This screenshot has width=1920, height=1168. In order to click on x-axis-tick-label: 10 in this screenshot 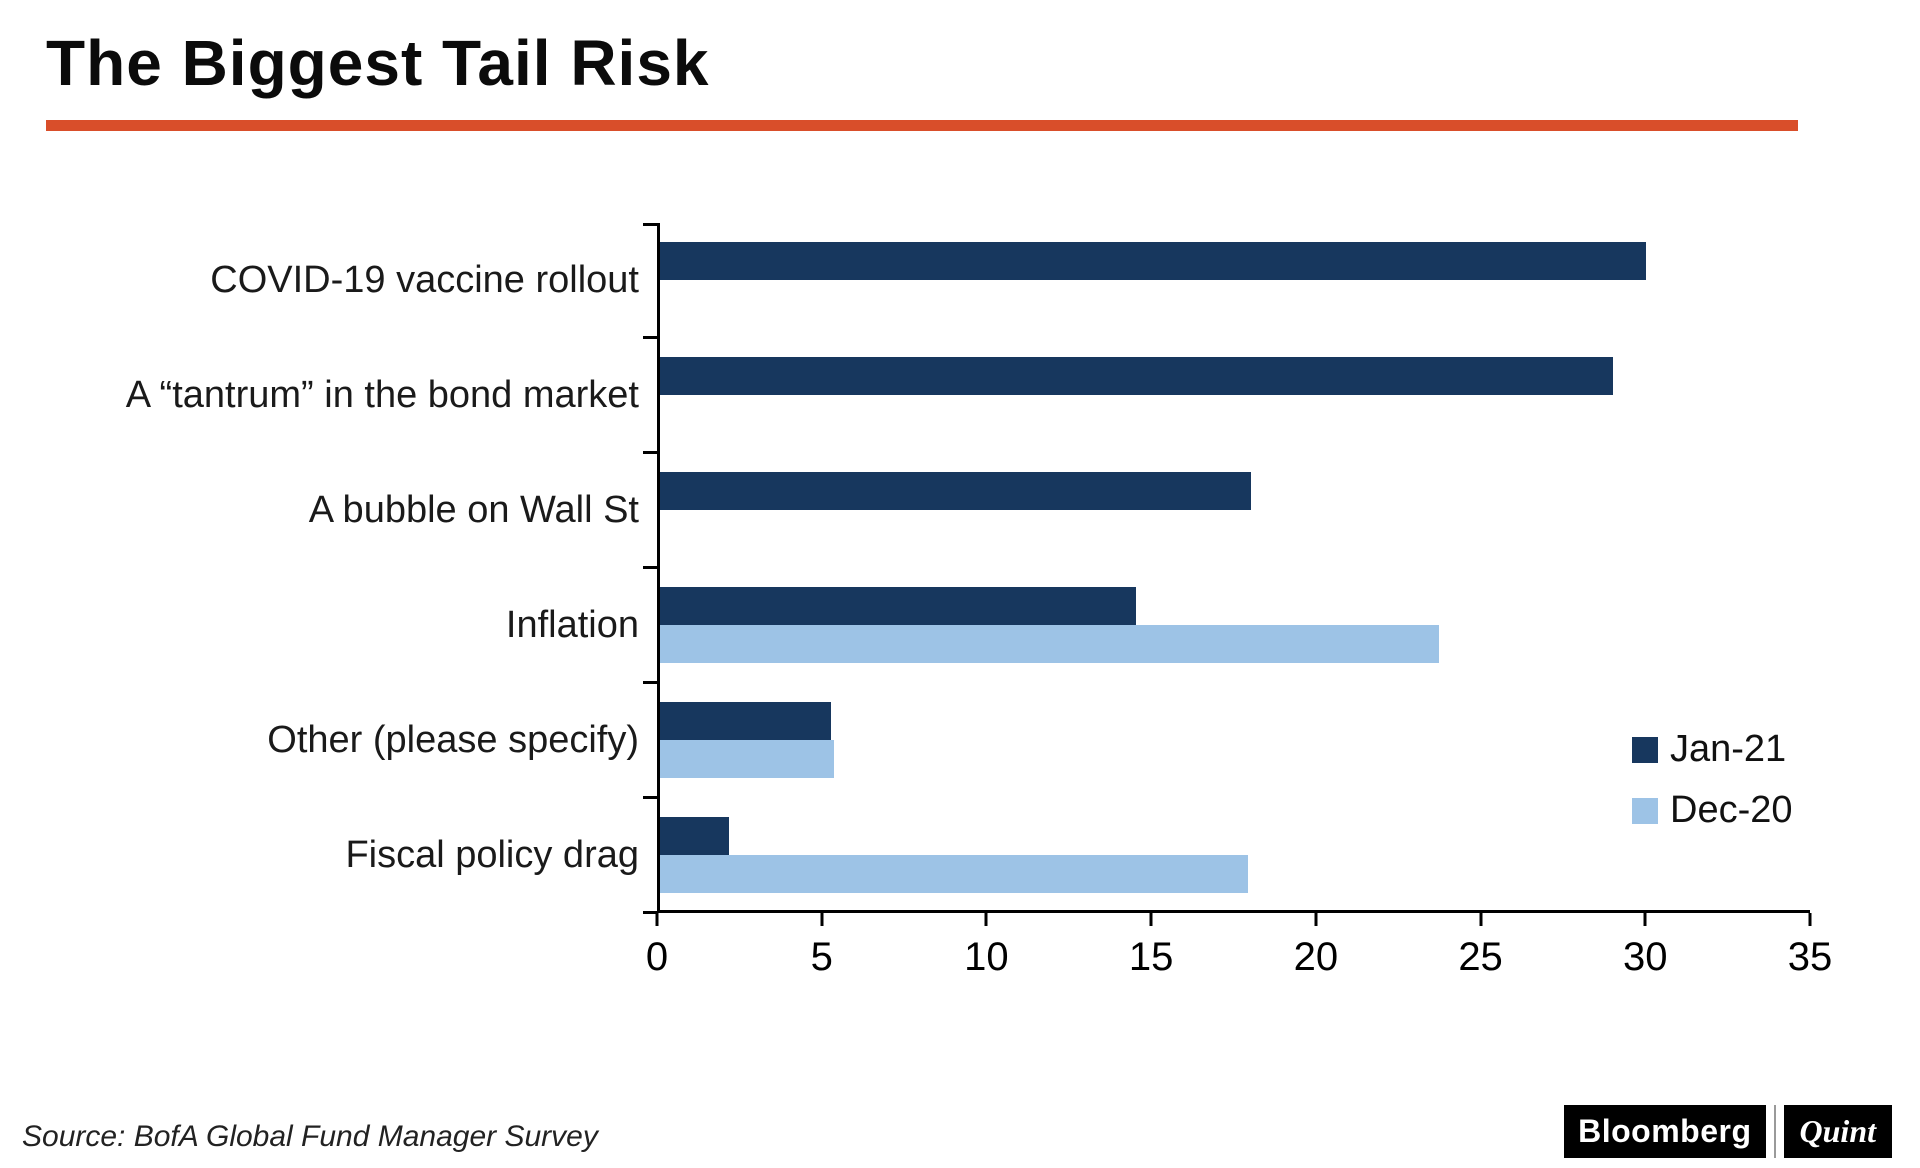, I will do `click(986, 957)`.